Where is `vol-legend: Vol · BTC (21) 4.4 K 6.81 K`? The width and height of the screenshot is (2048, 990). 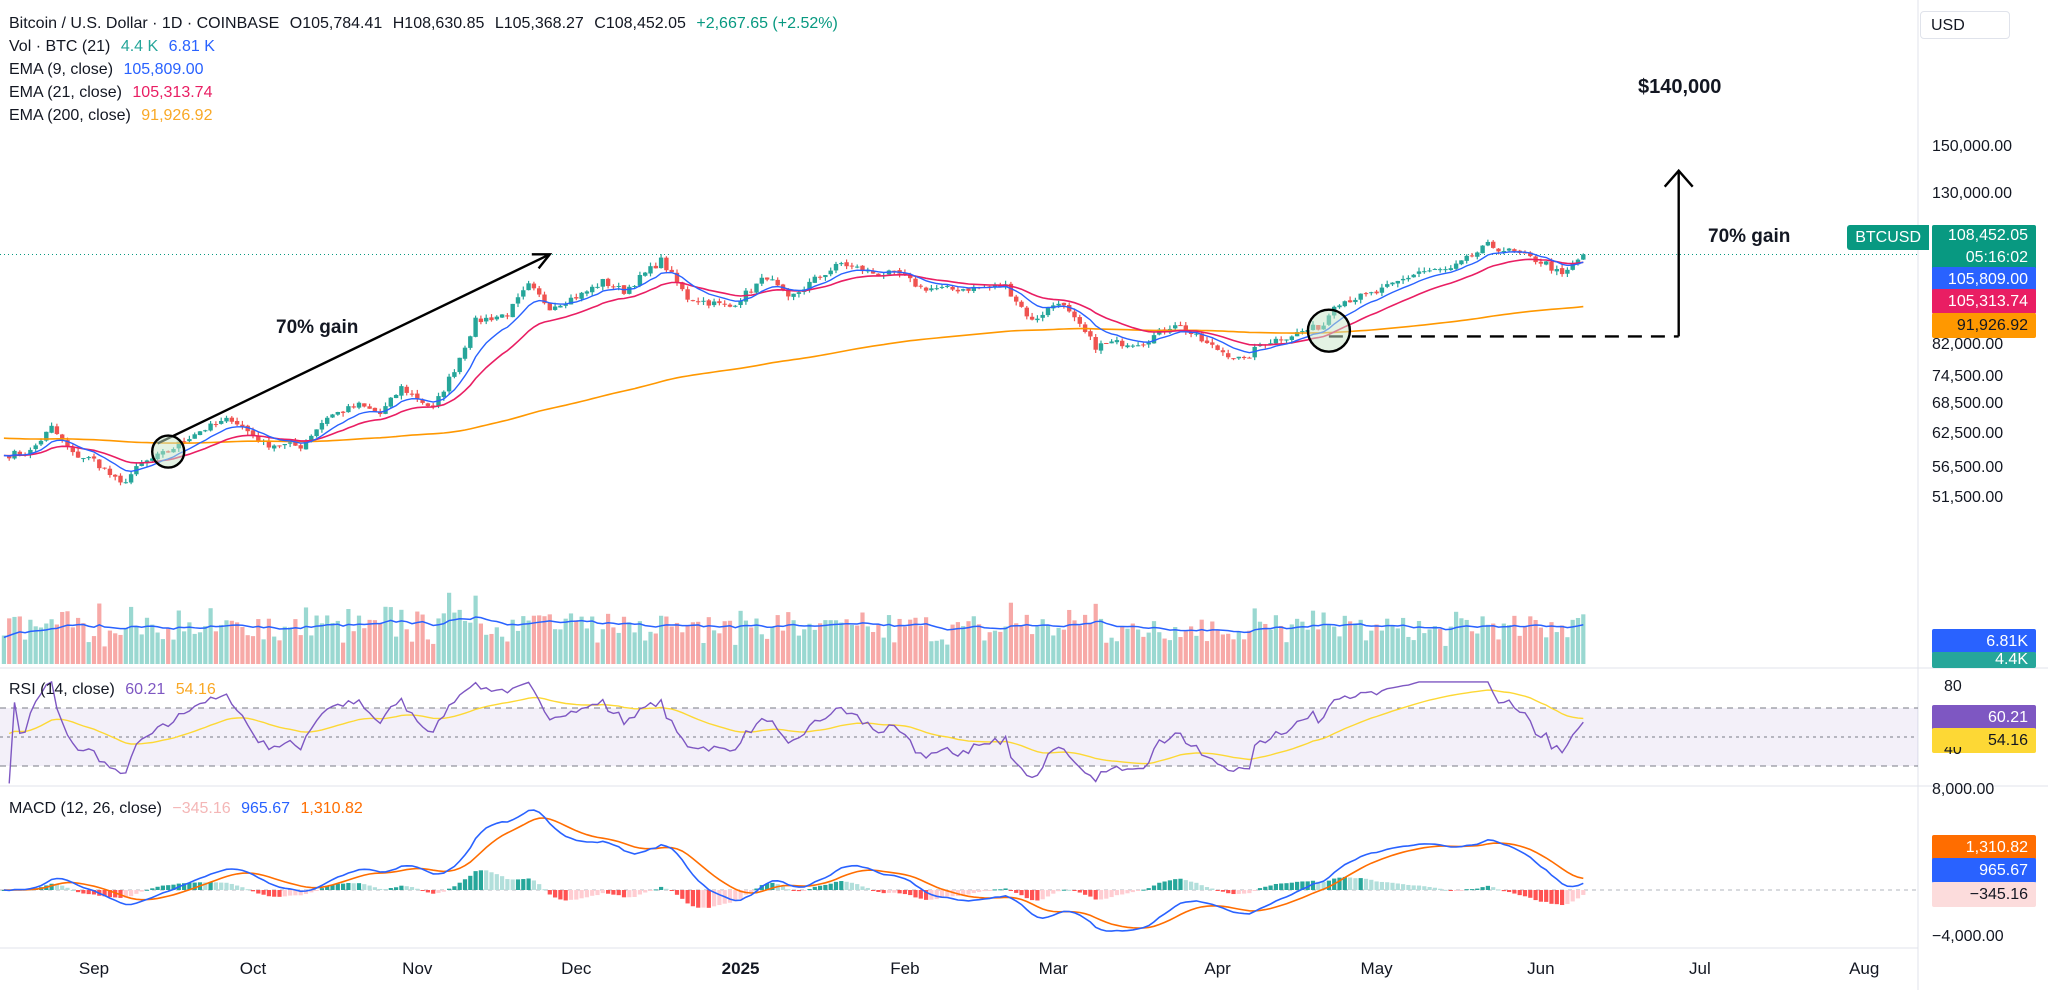 vol-legend: Vol · BTC (21) 4.4 K 6.81 K is located at coordinates (115, 46).